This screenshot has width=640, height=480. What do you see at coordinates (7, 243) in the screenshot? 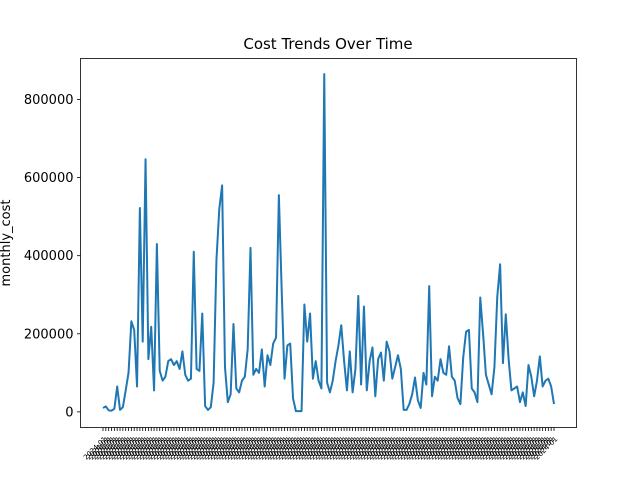
I see `y-axis-label: monthly_cost` at bounding box center [7, 243].